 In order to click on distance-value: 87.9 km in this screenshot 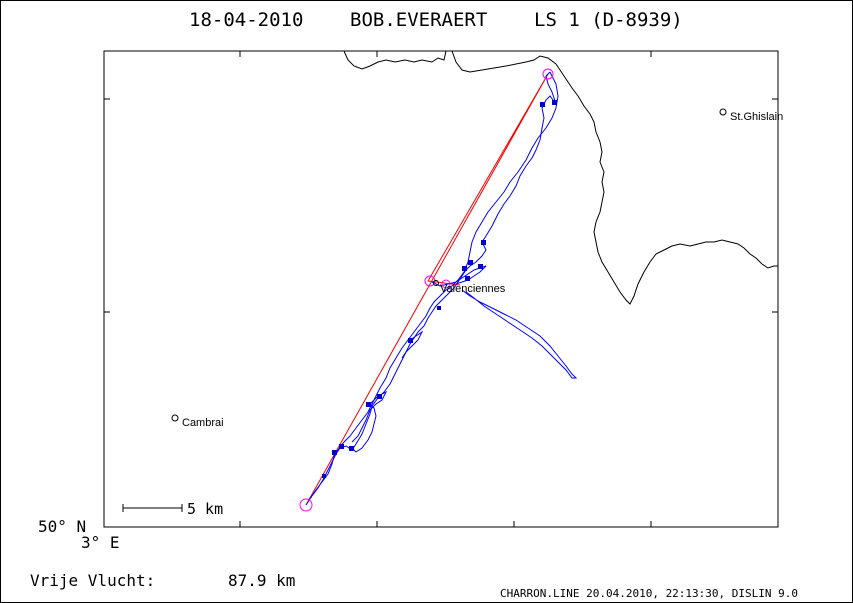, I will do `click(261, 580)`.